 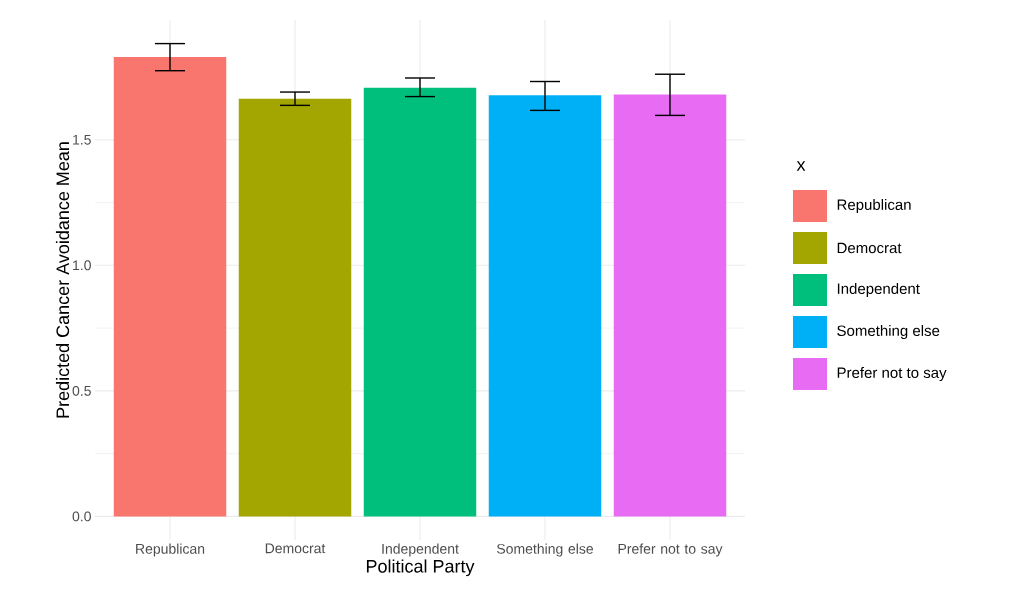 I want to click on x-axis-title: Political Party, so click(x=420, y=568).